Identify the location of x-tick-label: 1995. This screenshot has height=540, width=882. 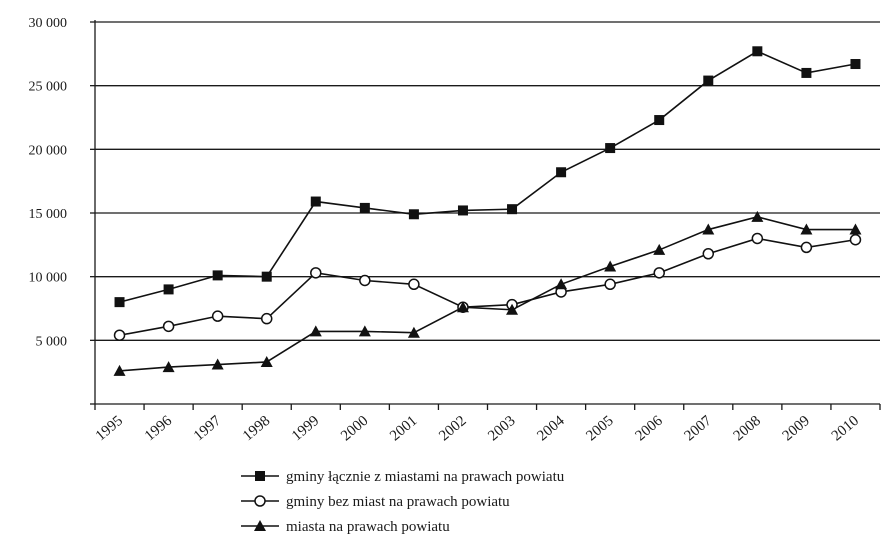
(109, 429).